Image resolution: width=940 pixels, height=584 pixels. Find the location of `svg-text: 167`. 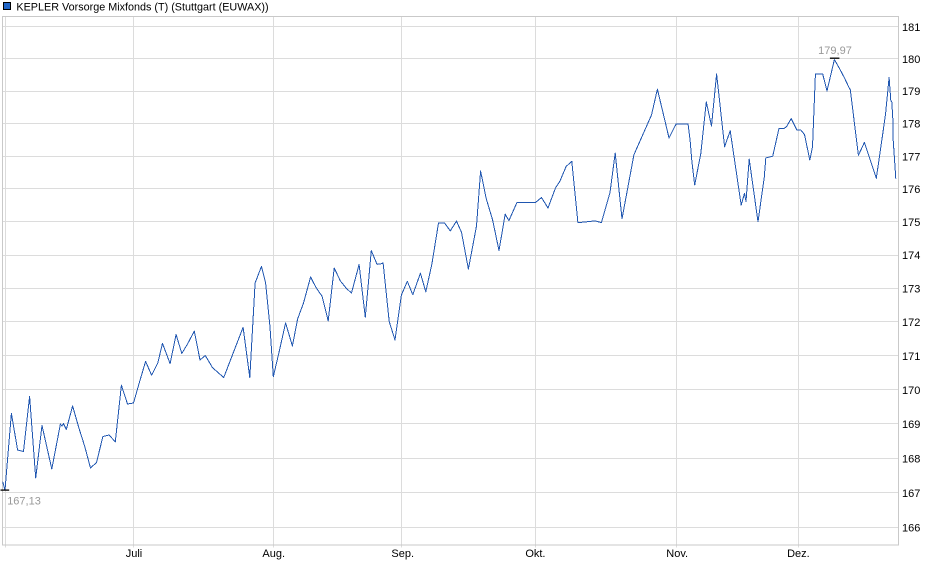

svg-text: 167 is located at coordinates (911, 494).